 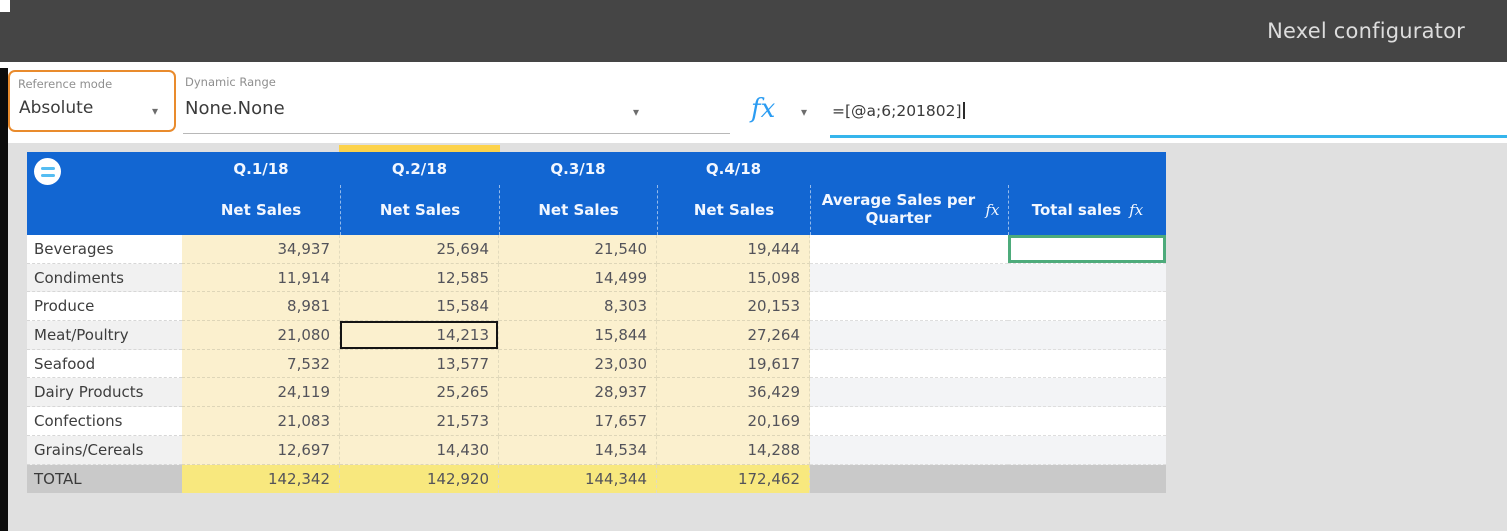 I want to click on net-sales-cell: 14,288, so click(x=733, y=450).